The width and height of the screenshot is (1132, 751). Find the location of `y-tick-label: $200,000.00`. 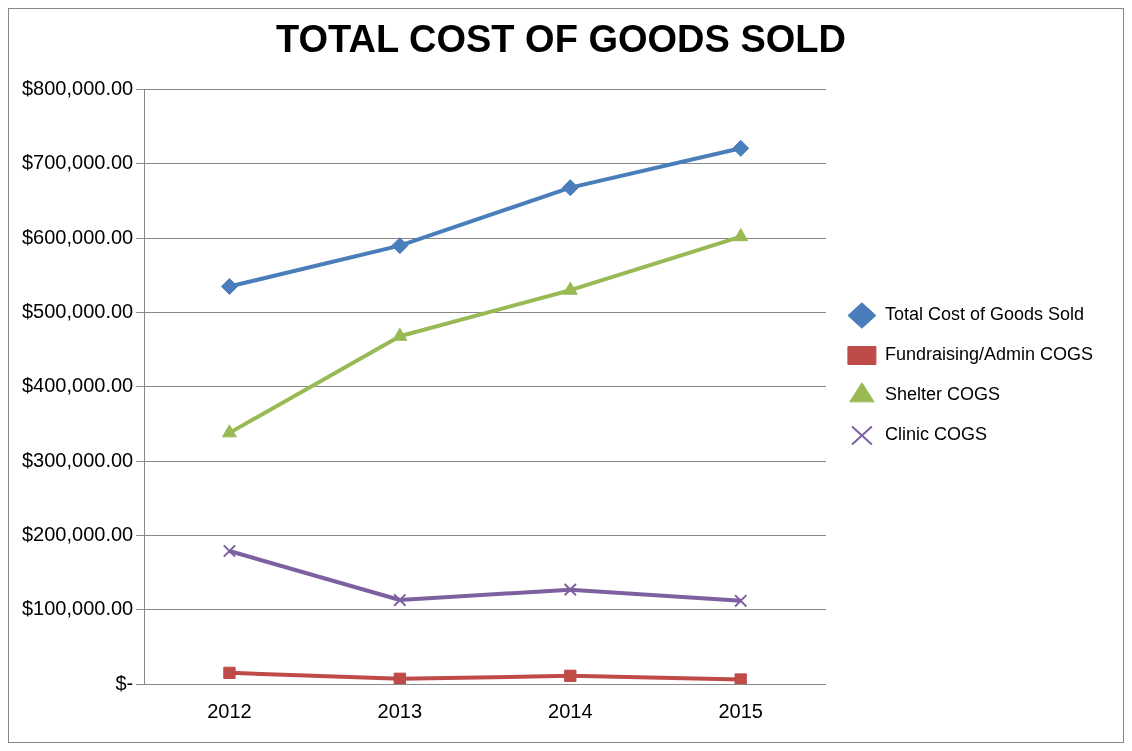

y-tick-label: $200,000.00 is located at coordinates (77, 533).